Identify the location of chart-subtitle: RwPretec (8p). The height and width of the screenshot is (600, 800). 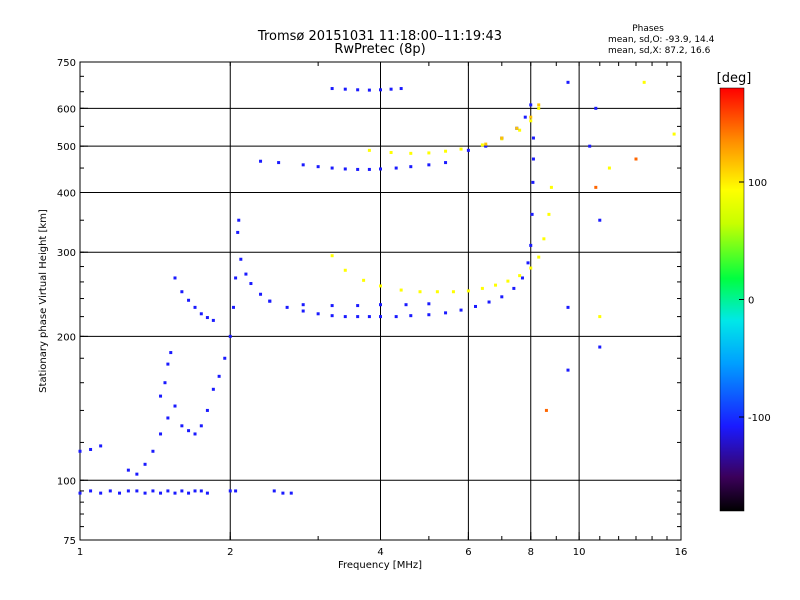
(379, 49).